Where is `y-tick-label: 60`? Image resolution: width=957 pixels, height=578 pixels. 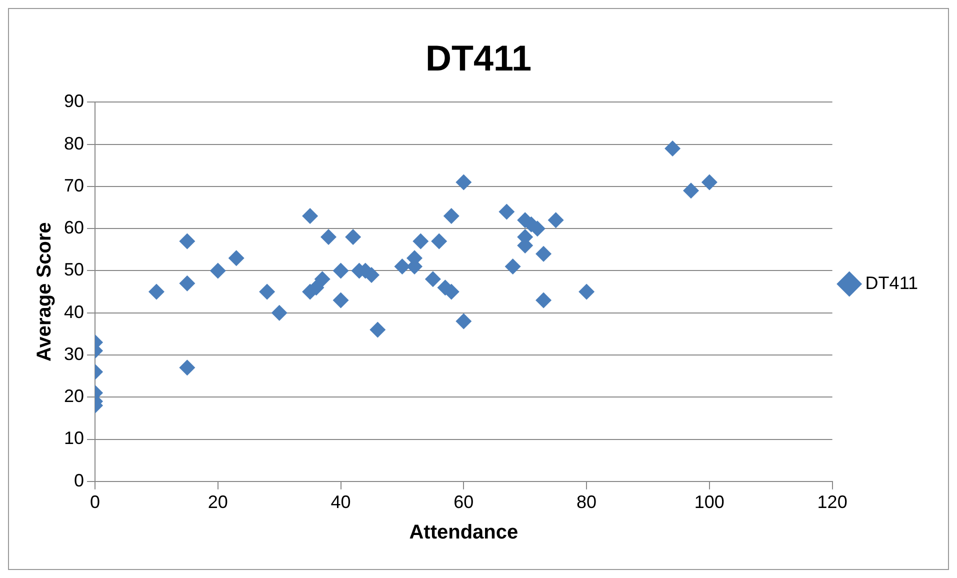 y-tick-label: 60 is located at coordinates (74, 228).